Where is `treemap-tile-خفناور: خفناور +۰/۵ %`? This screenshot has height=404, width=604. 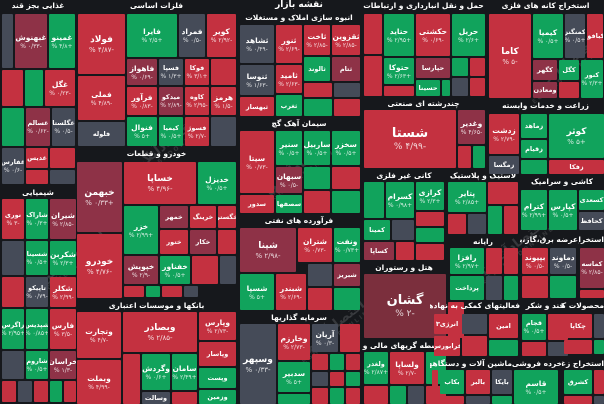
treemap-tile-خفناور: خفناور +۰/۵ % is located at coordinates (175, 270).